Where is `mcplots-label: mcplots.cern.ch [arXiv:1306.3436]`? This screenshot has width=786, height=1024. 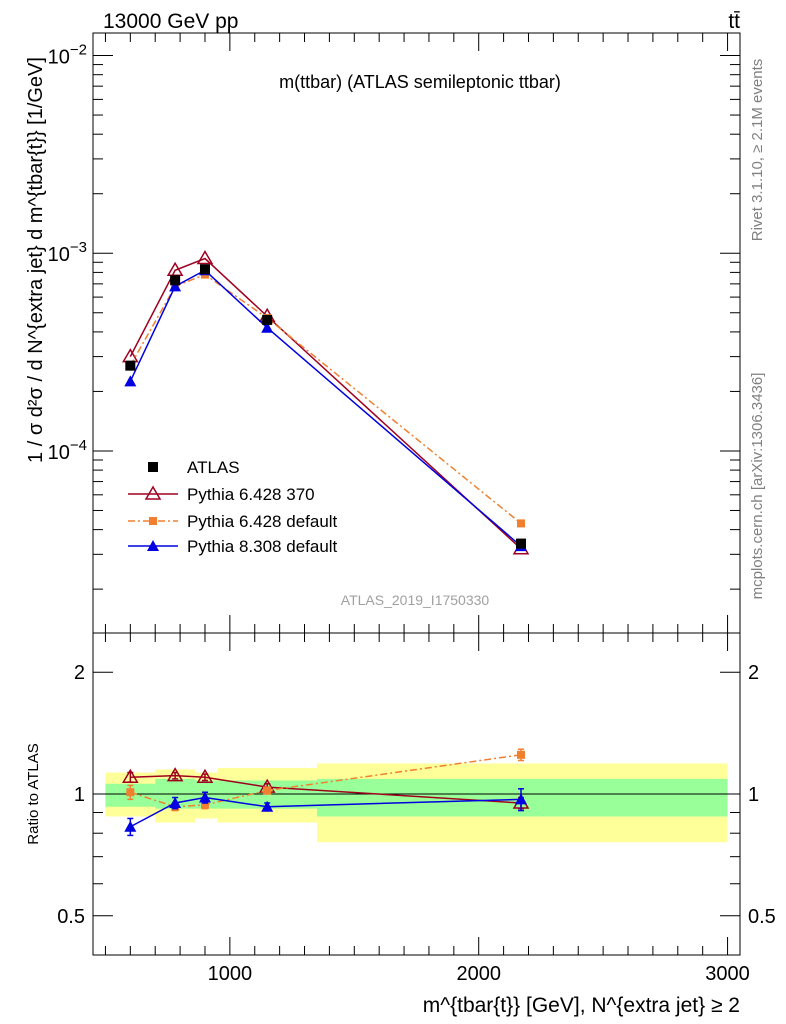 mcplots-label: mcplots.cern.ch [arXiv:1306.3436] is located at coordinates (757, 486).